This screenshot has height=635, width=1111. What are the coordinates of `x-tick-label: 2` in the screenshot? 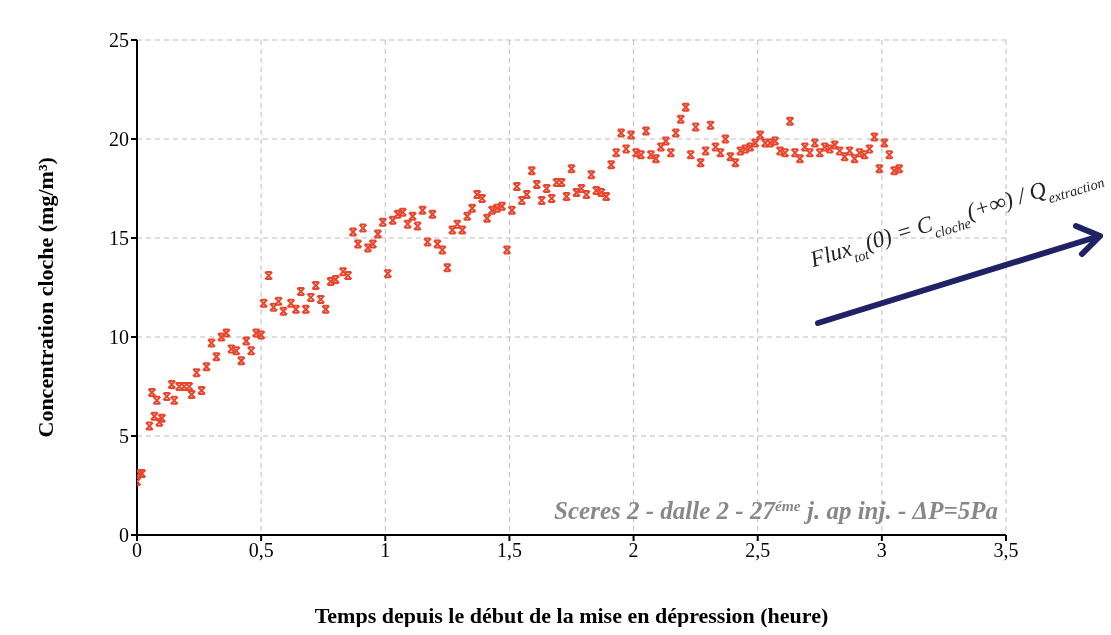 It's located at (633, 550).